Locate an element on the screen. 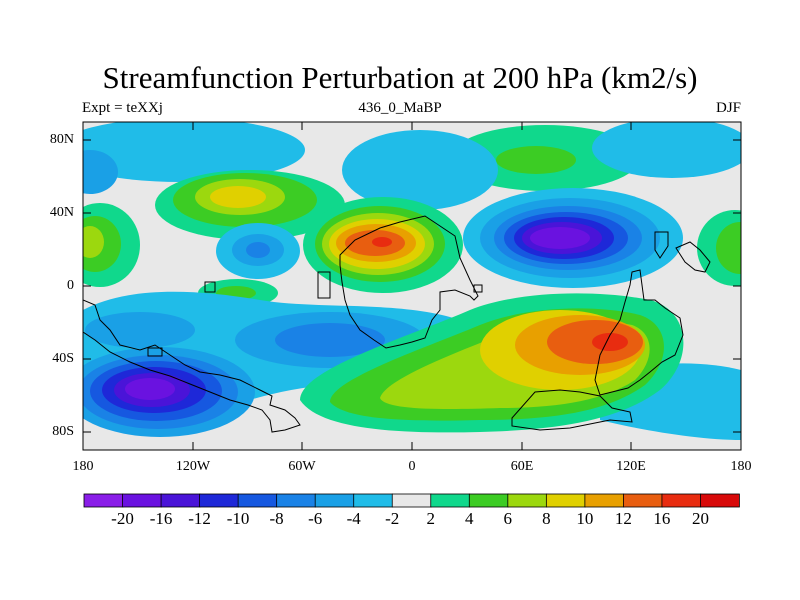  colorbar-label: 10 is located at coordinates (585, 518).